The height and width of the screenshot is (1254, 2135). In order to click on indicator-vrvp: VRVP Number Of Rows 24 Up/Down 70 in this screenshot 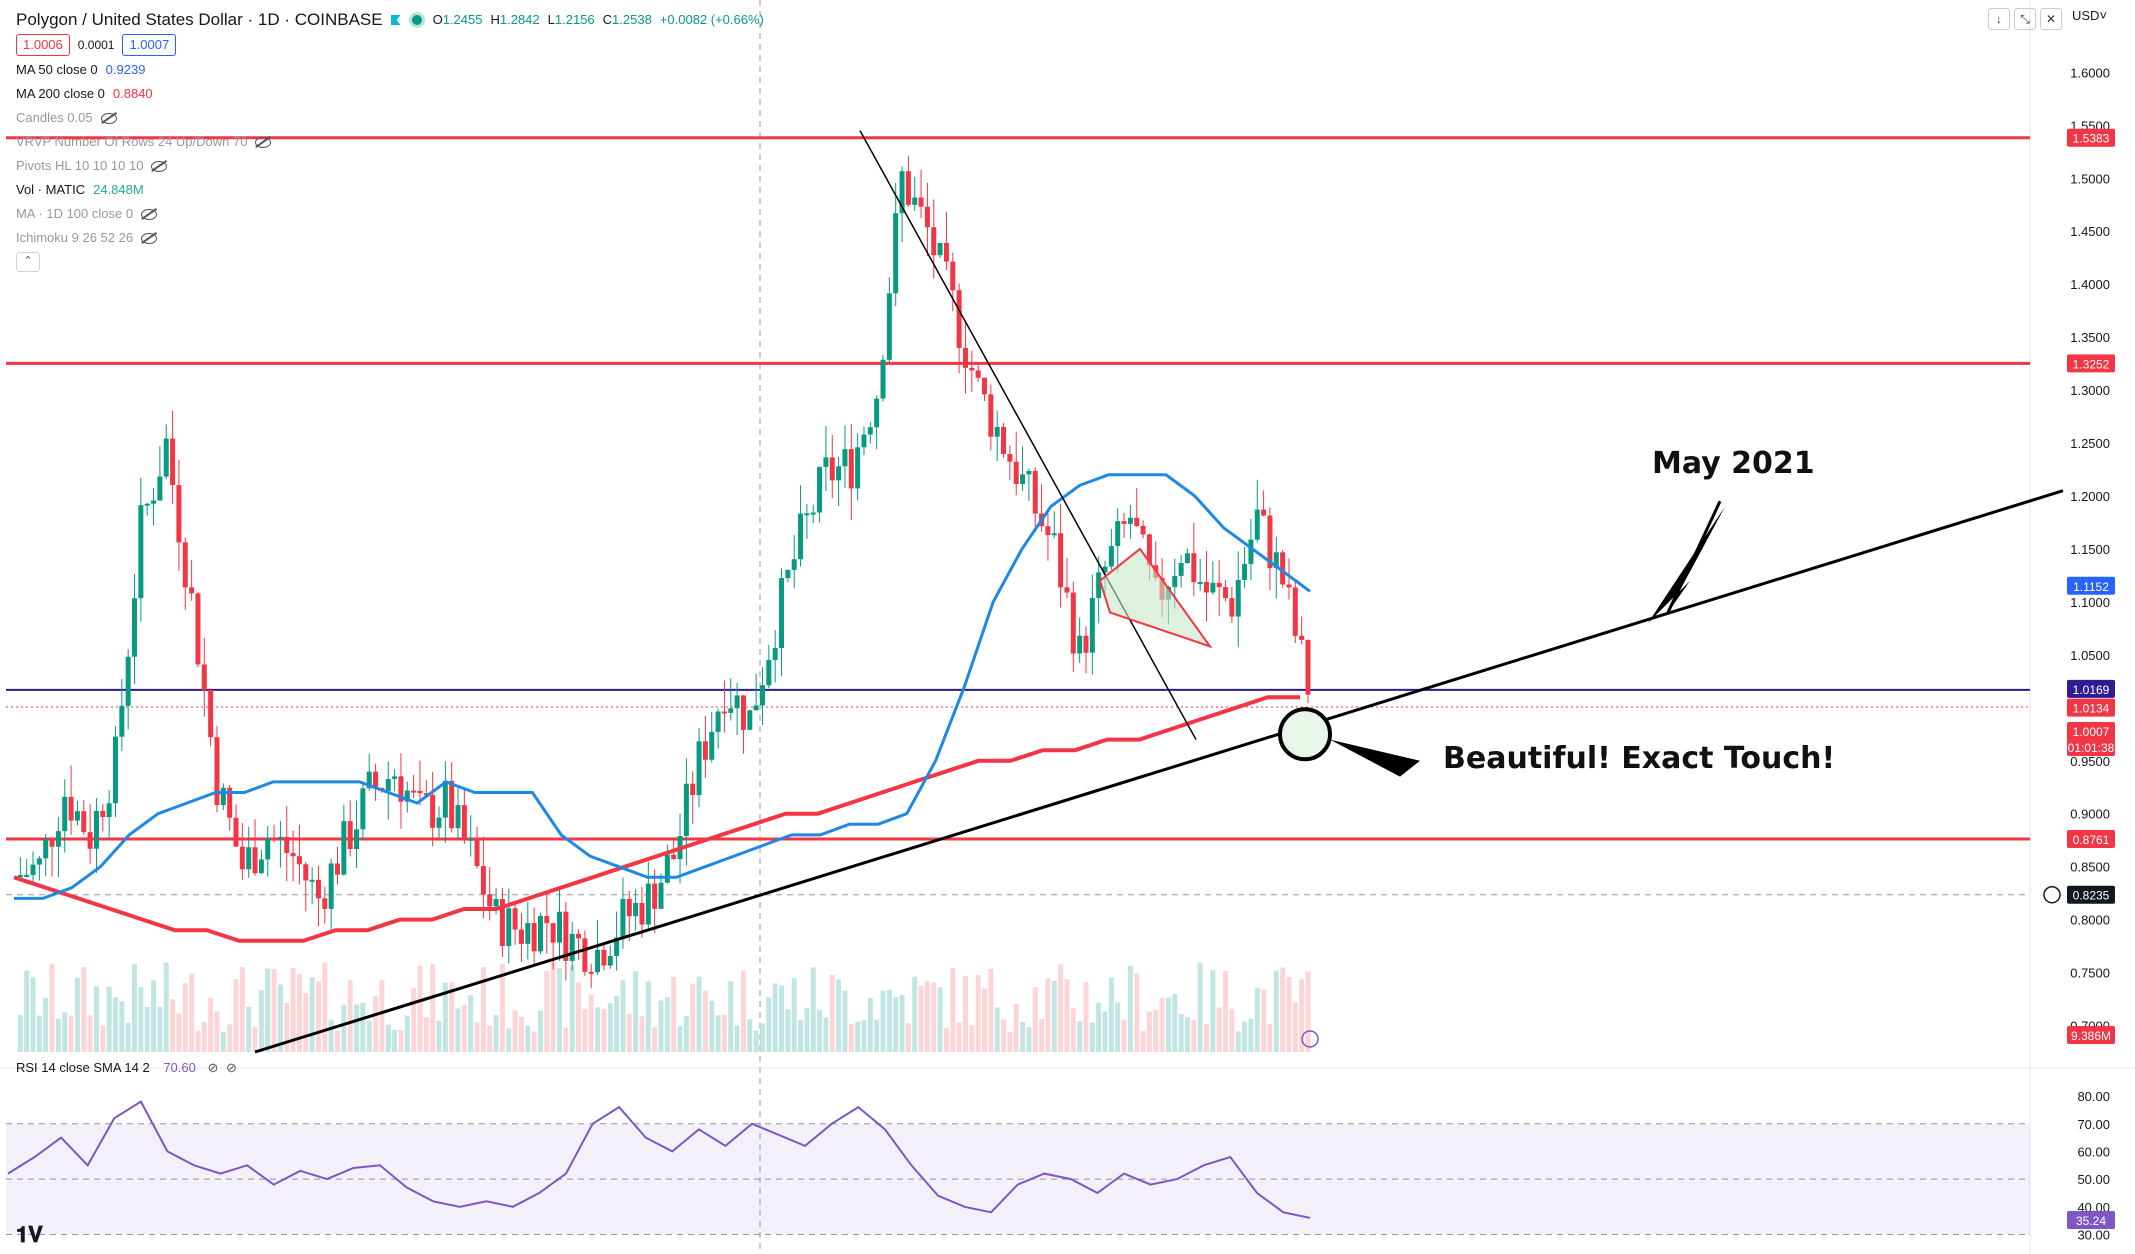, I will do `click(390, 142)`.